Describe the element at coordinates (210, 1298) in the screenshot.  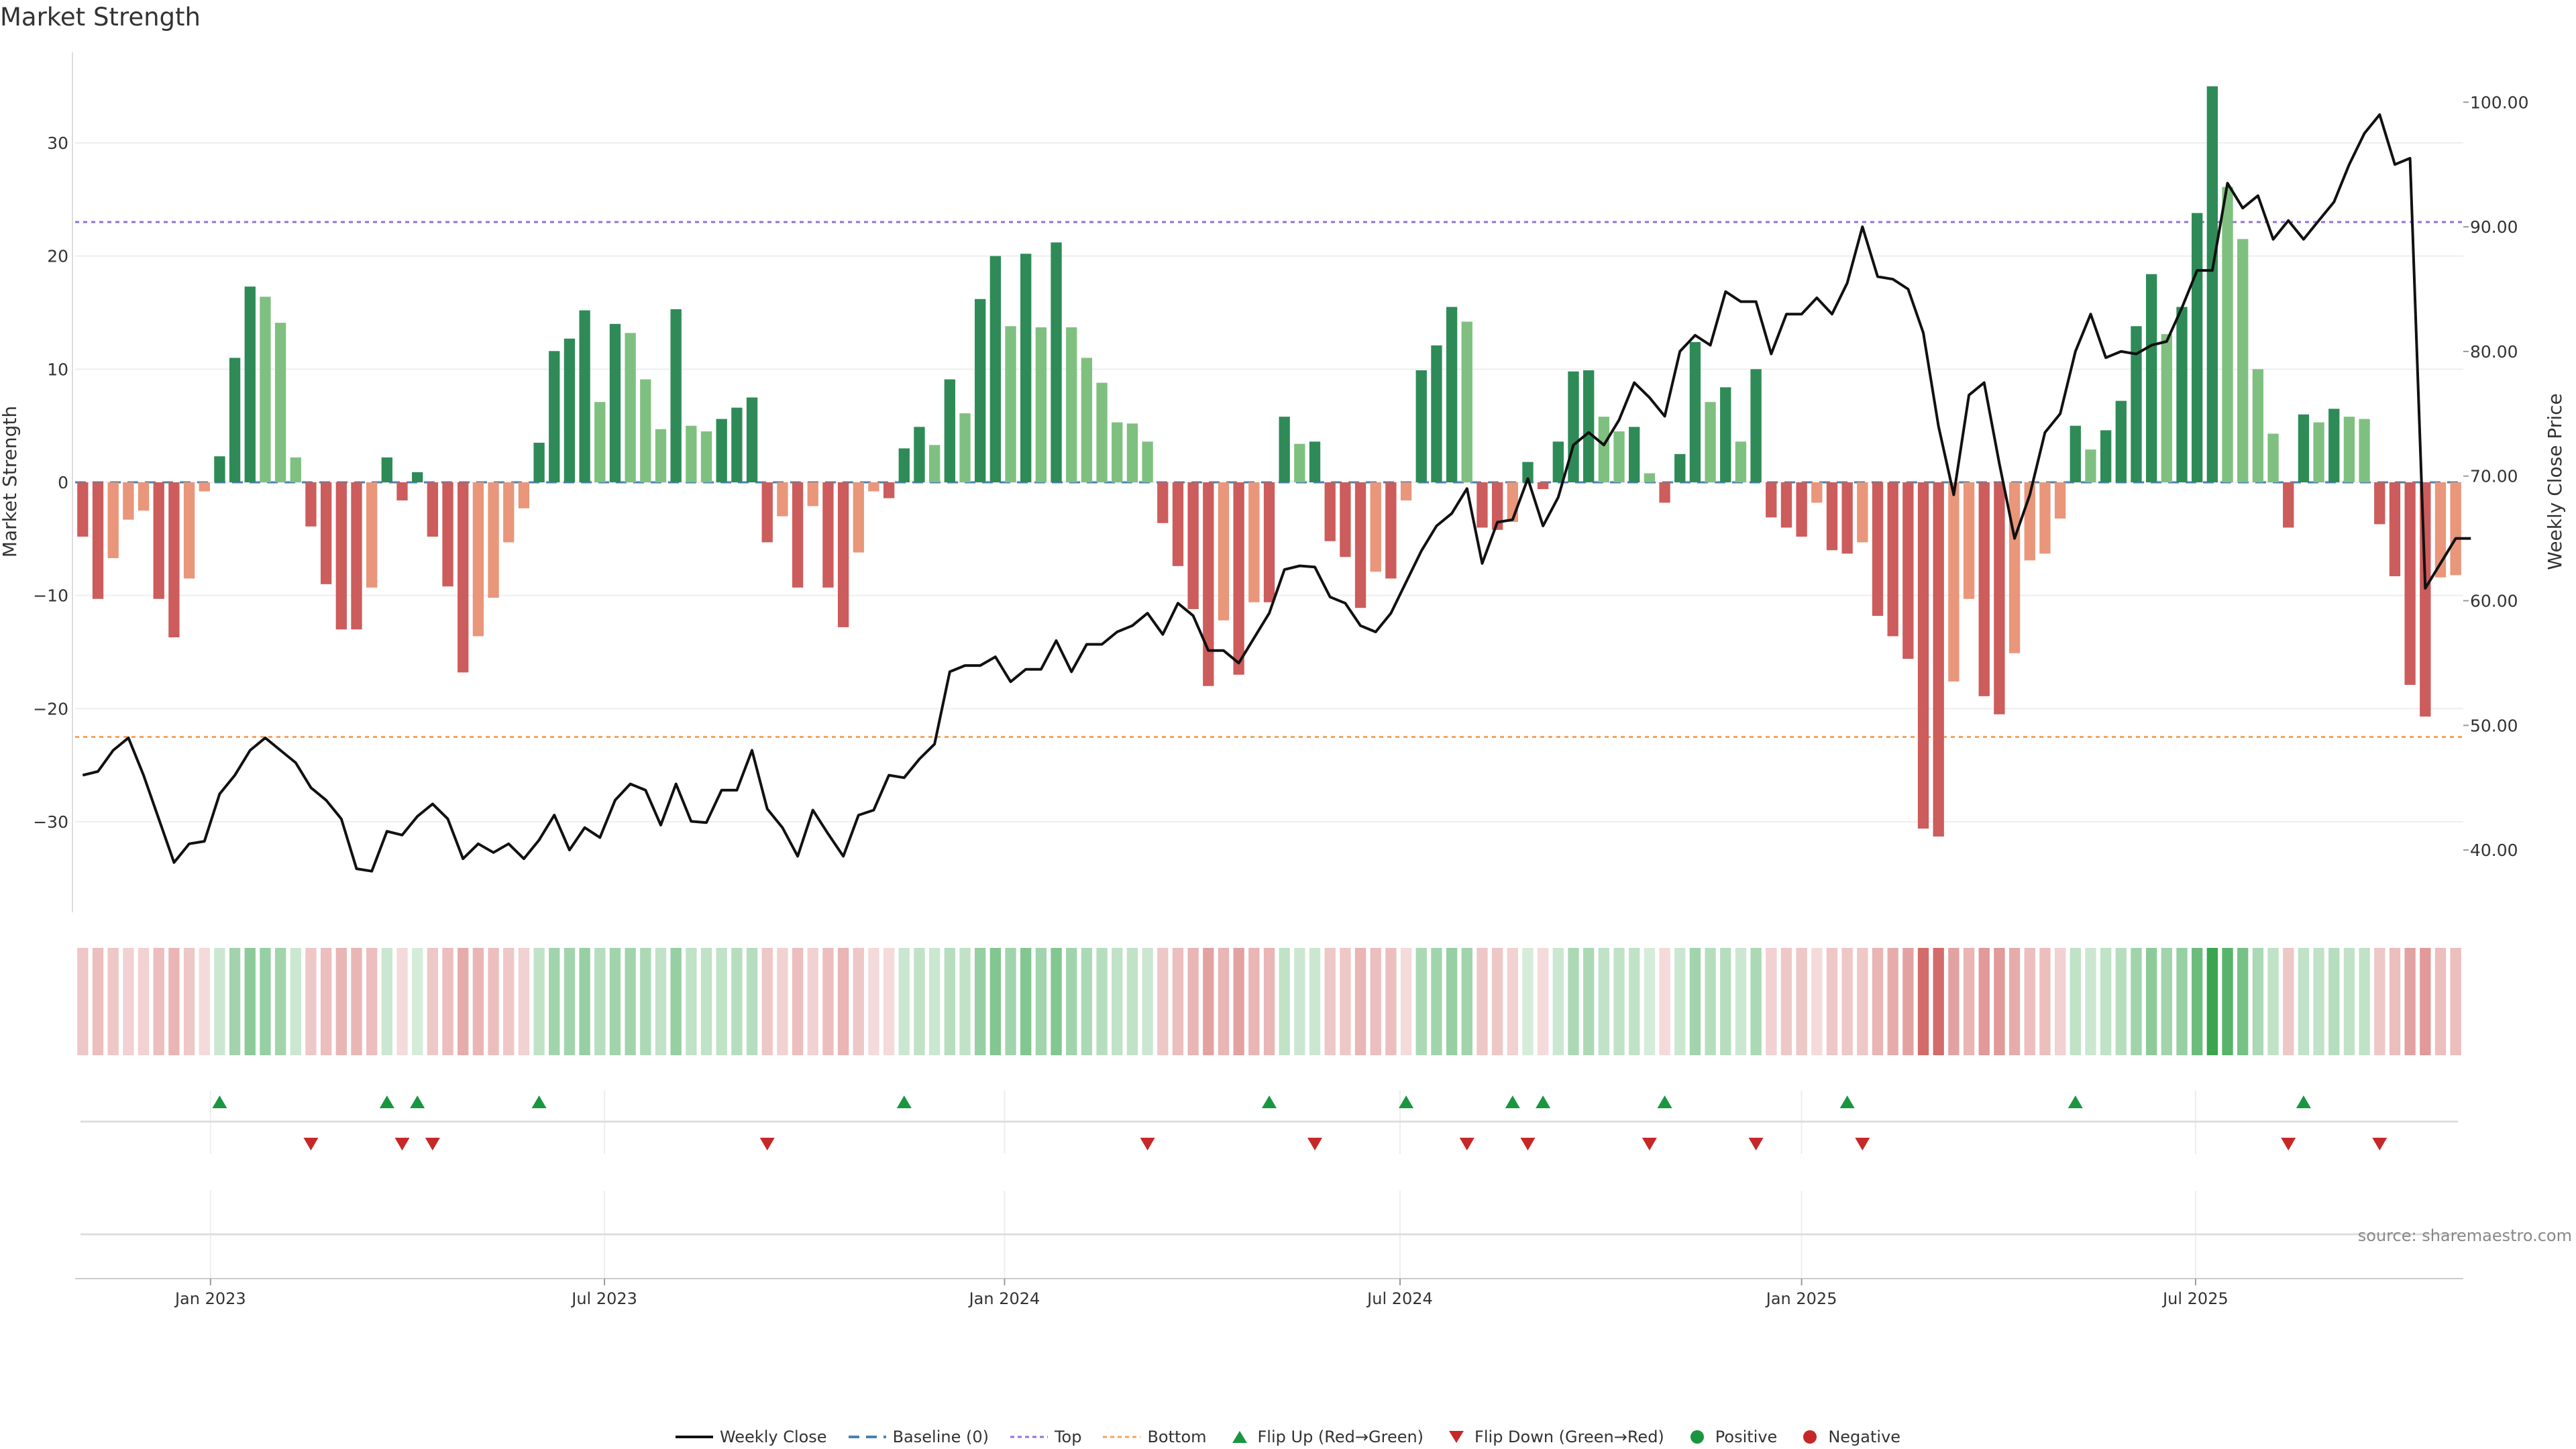
I see `x-tick-label: Jan 2023` at that location.